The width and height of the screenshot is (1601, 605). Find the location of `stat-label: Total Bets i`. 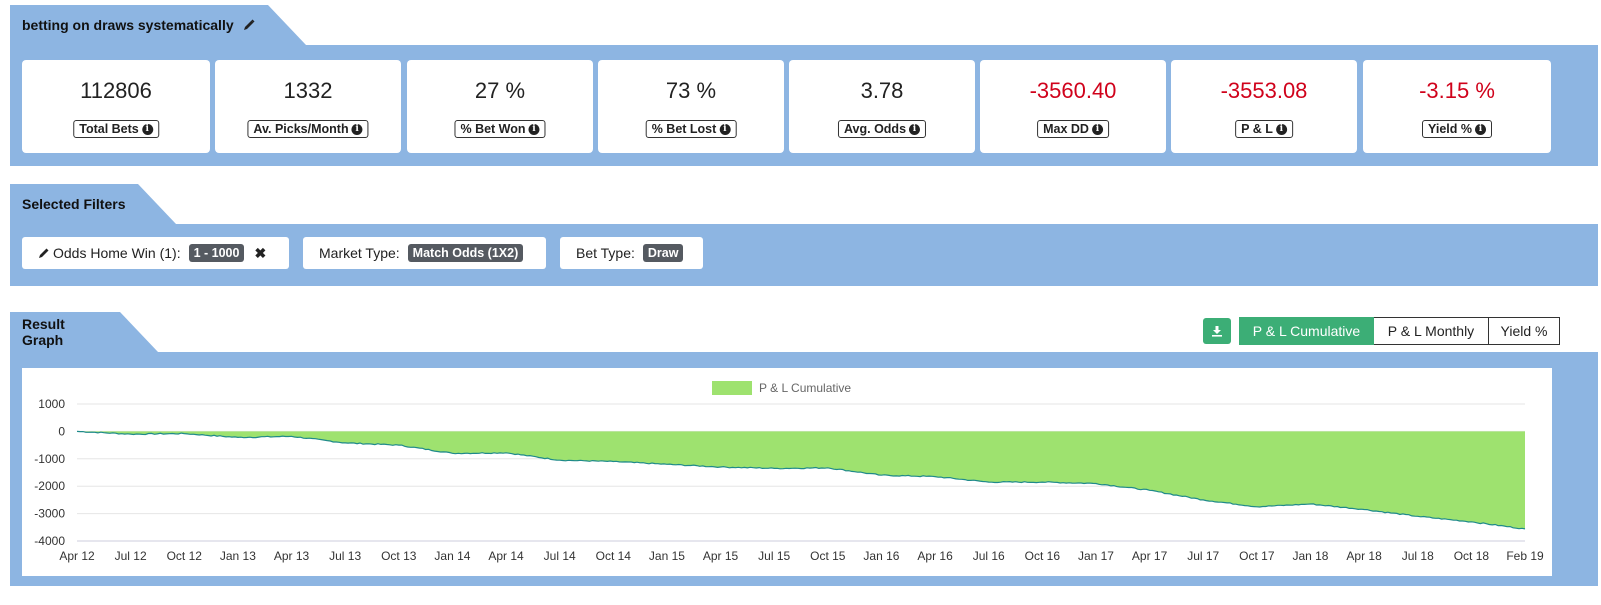

stat-label: Total Bets i is located at coordinates (116, 129).